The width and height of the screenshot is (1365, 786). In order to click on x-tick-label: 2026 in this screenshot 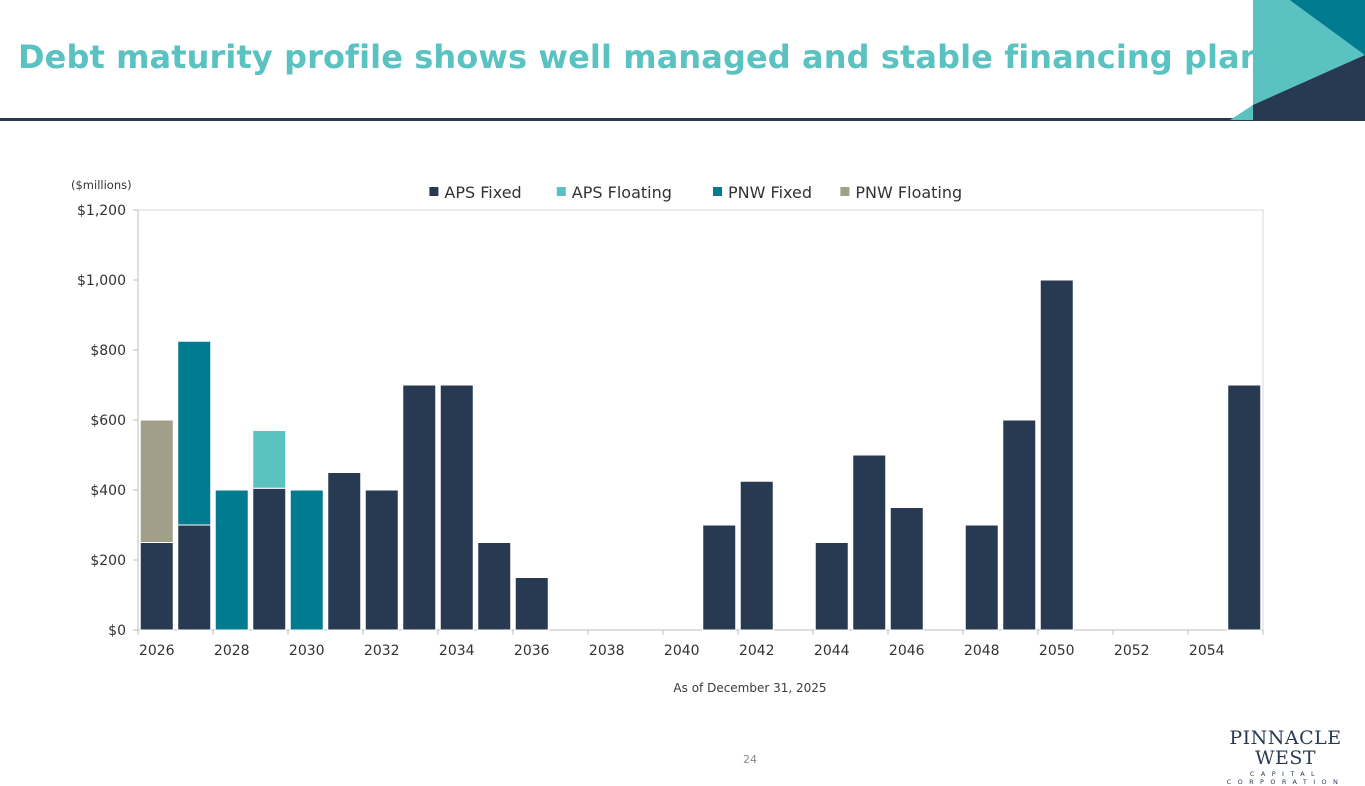, I will do `click(157, 651)`.